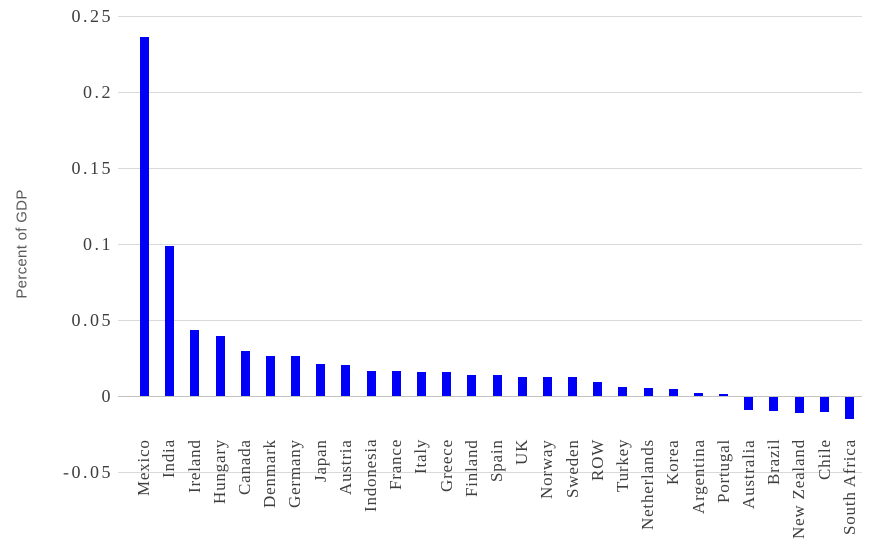 The image size is (871, 554). I want to click on y-tick-label: 0.15, so click(92, 168).